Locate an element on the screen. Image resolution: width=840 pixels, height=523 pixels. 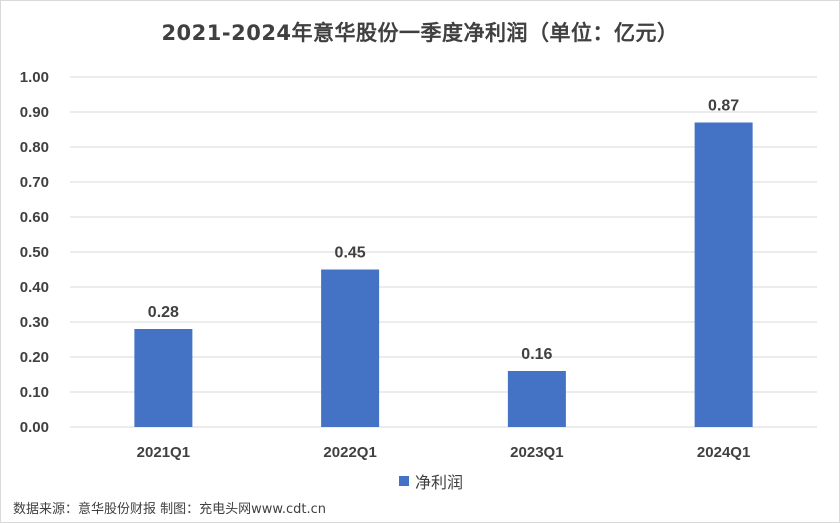
data-label-2022Q1: 0.45 is located at coordinates (350, 253).